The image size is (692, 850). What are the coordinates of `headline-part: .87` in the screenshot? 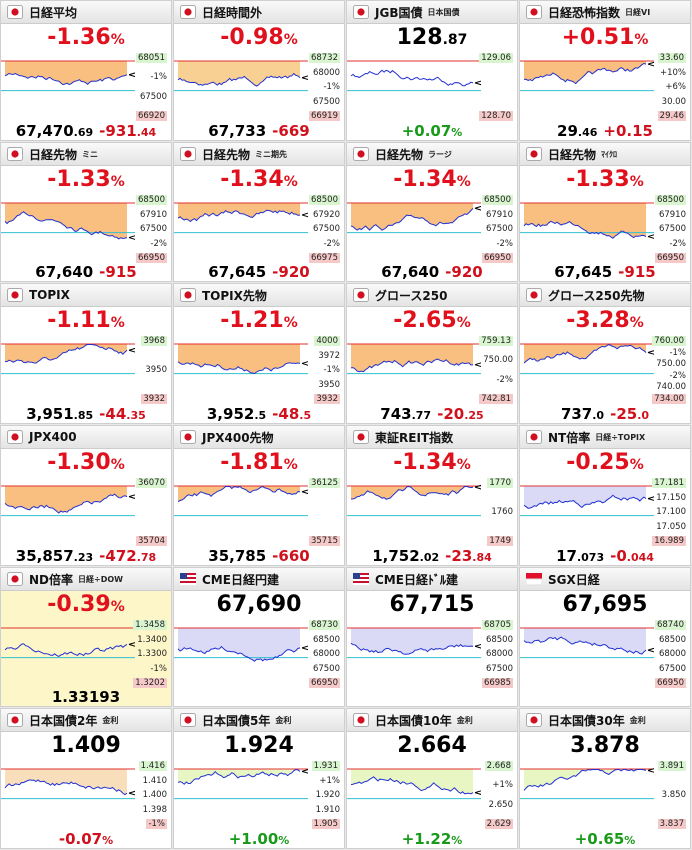 It's located at (455, 40).